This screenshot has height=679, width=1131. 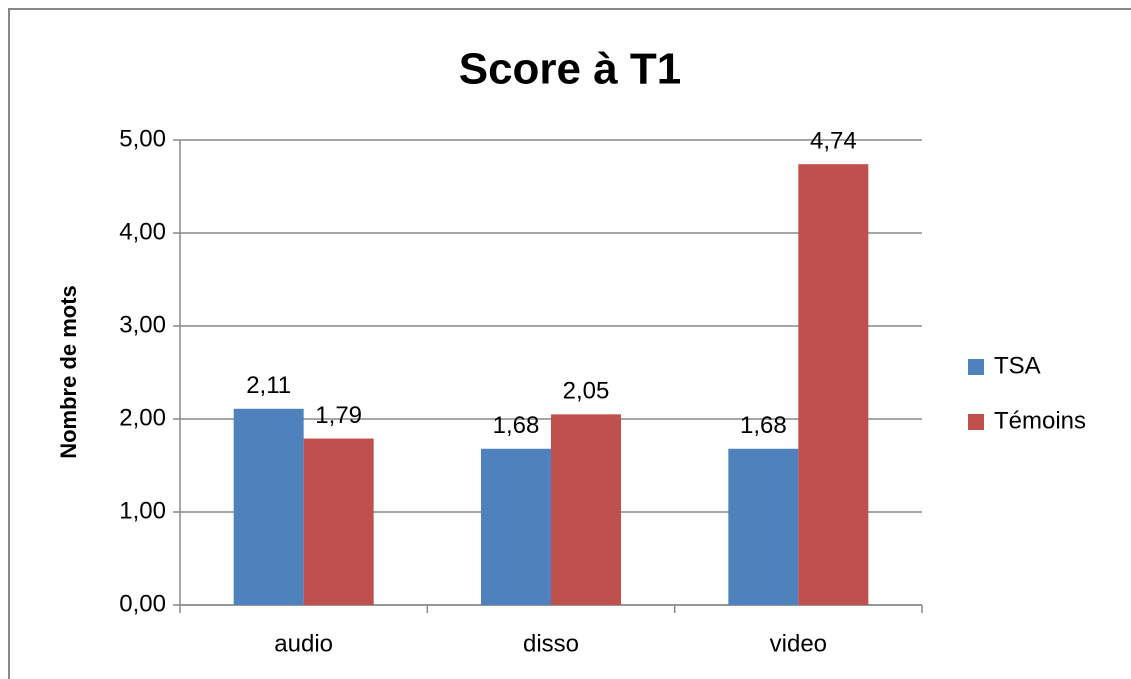 What do you see at coordinates (68, 372) in the screenshot?
I see `y-axis-title: Nombre de mots` at bounding box center [68, 372].